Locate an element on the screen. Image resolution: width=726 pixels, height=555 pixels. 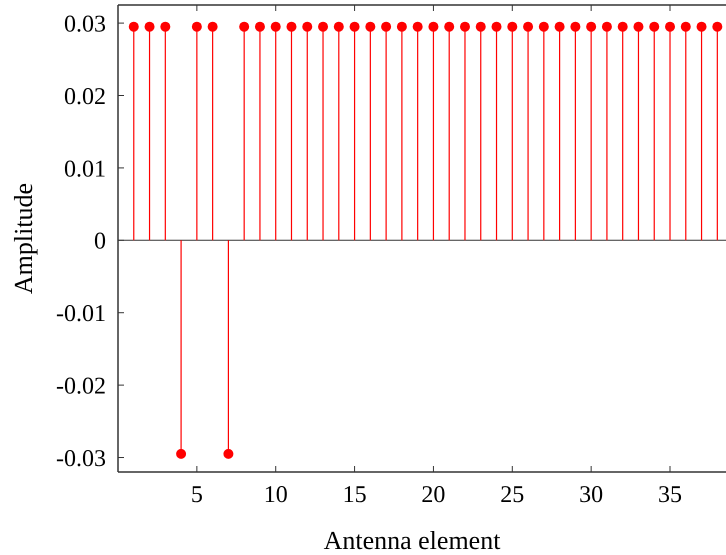
x-tick-label: 25 is located at coordinates (512, 495).